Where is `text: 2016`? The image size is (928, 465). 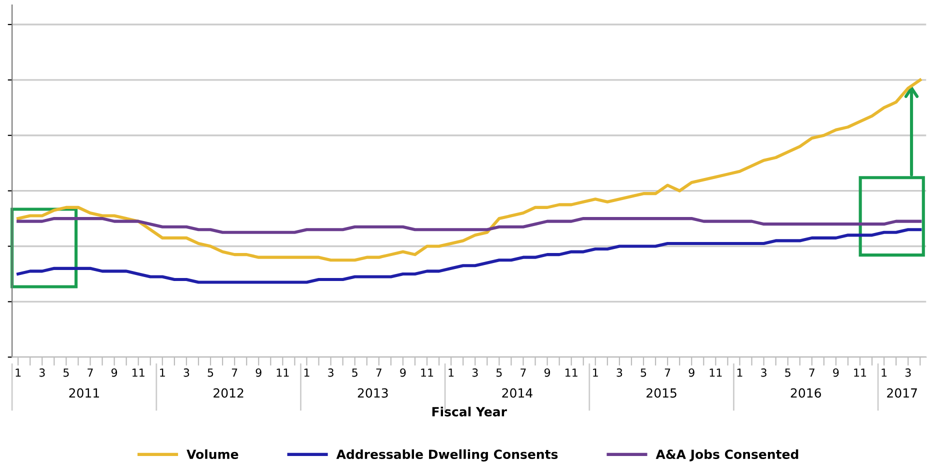 text: 2016 is located at coordinates (805, 393).